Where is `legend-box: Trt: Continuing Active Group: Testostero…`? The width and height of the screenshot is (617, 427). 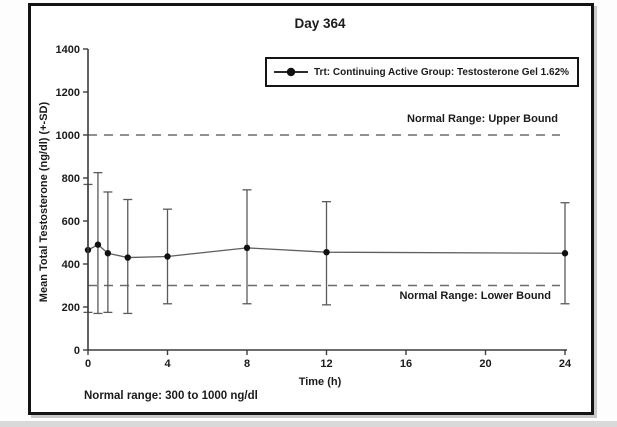 legend-box: Trt: Continuing Active Group: Testostero… is located at coordinates (422, 72).